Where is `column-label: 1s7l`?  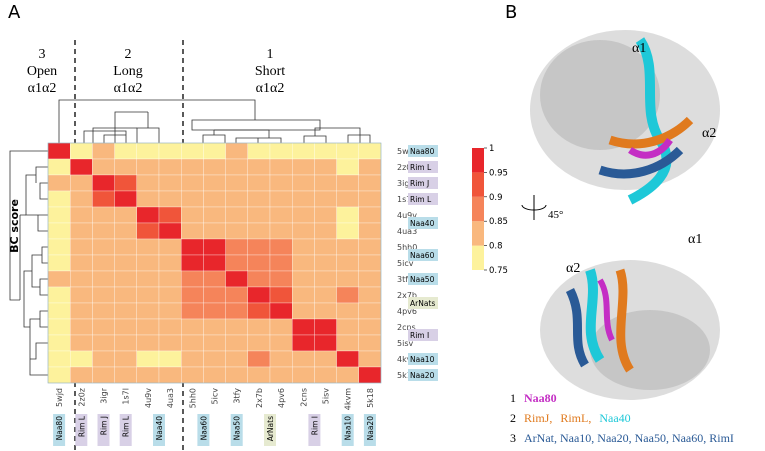
column-label: 1s7l is located at coordinates (126, 396).